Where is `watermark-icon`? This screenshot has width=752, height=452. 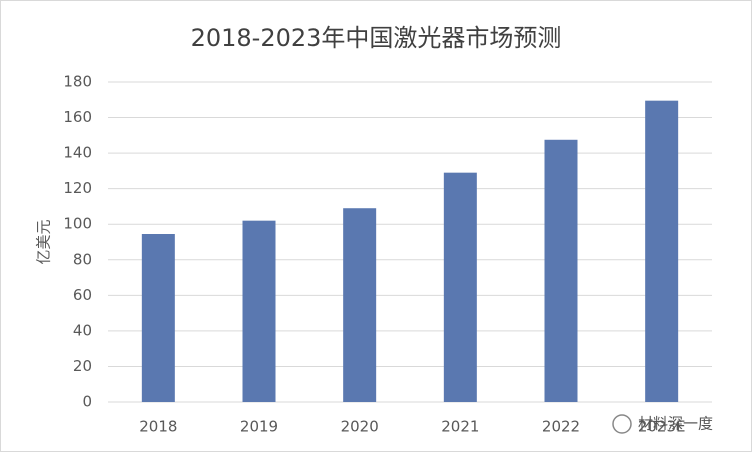 watermark-icon is located at coordinates (622, 424).